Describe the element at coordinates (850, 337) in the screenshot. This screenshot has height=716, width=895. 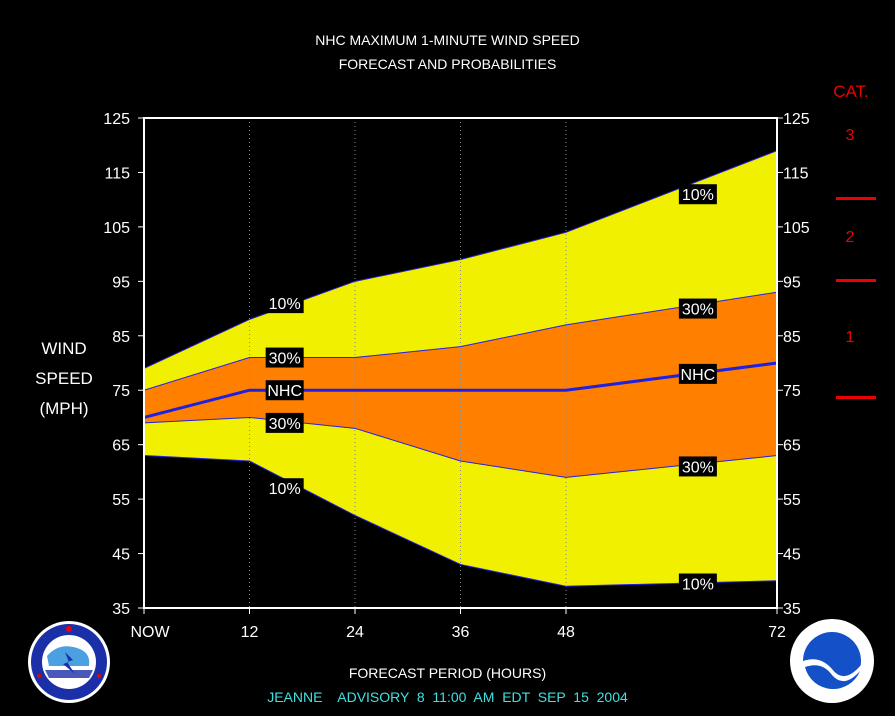
I see `category-label-1: 1` at that location.